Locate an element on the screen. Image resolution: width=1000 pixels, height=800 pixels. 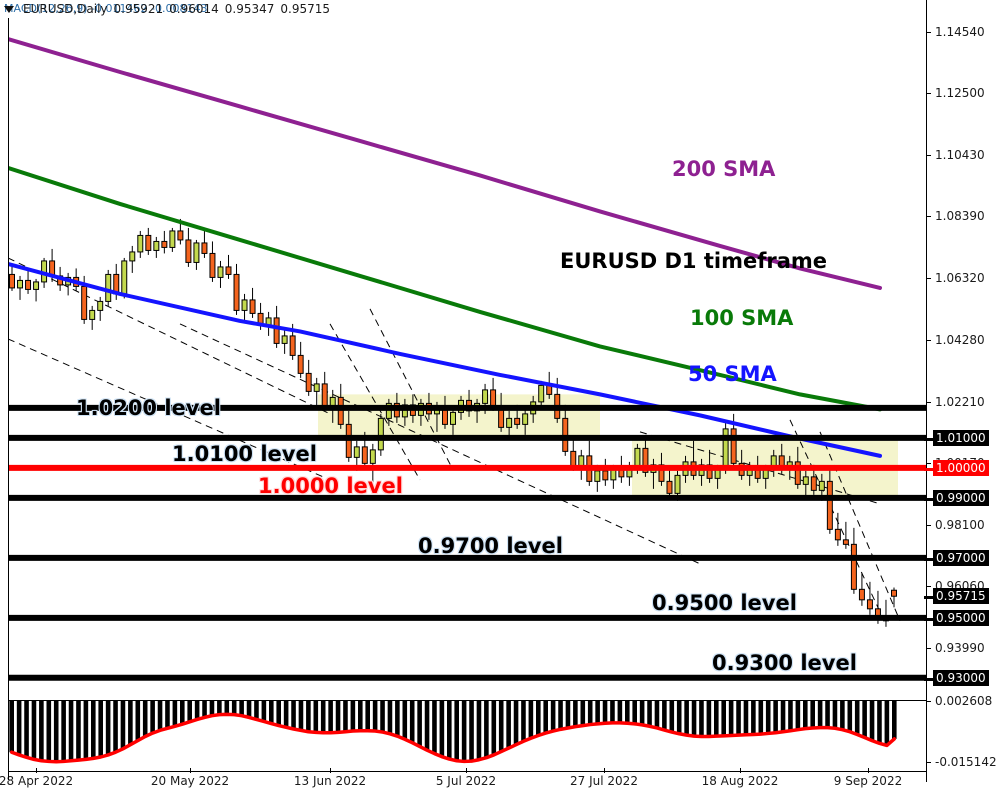
price-tick-label: 0.99000 is located at coordinates (961, 497).